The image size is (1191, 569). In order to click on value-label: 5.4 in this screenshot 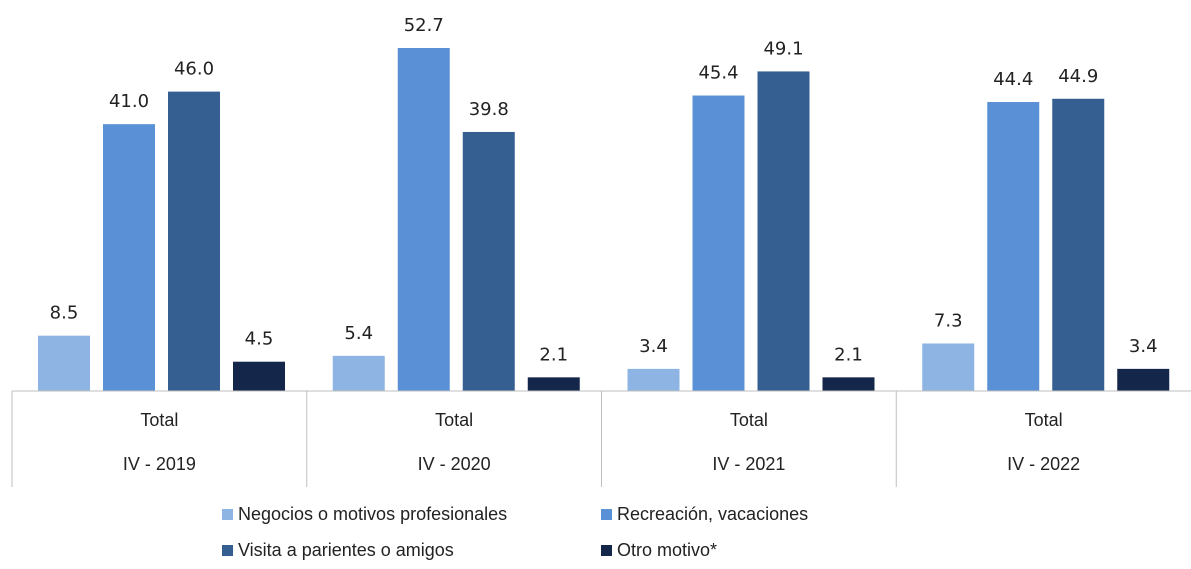, I will do `click(358, 333)`.